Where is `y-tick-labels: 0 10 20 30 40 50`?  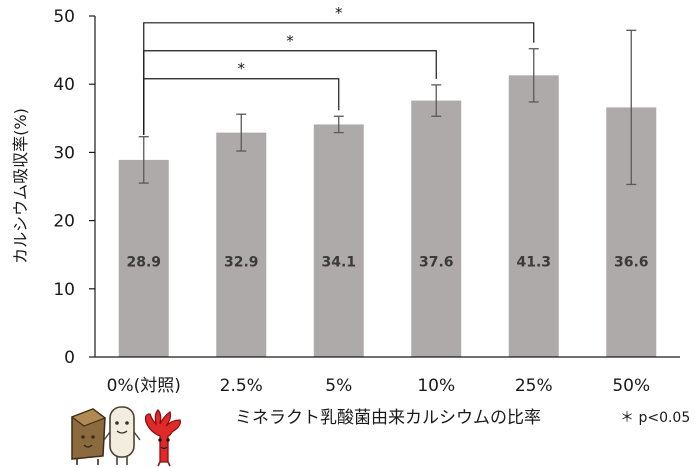 y-tick-labels: 0 10 20 30 40 50 is located at coordinates (64, 187).